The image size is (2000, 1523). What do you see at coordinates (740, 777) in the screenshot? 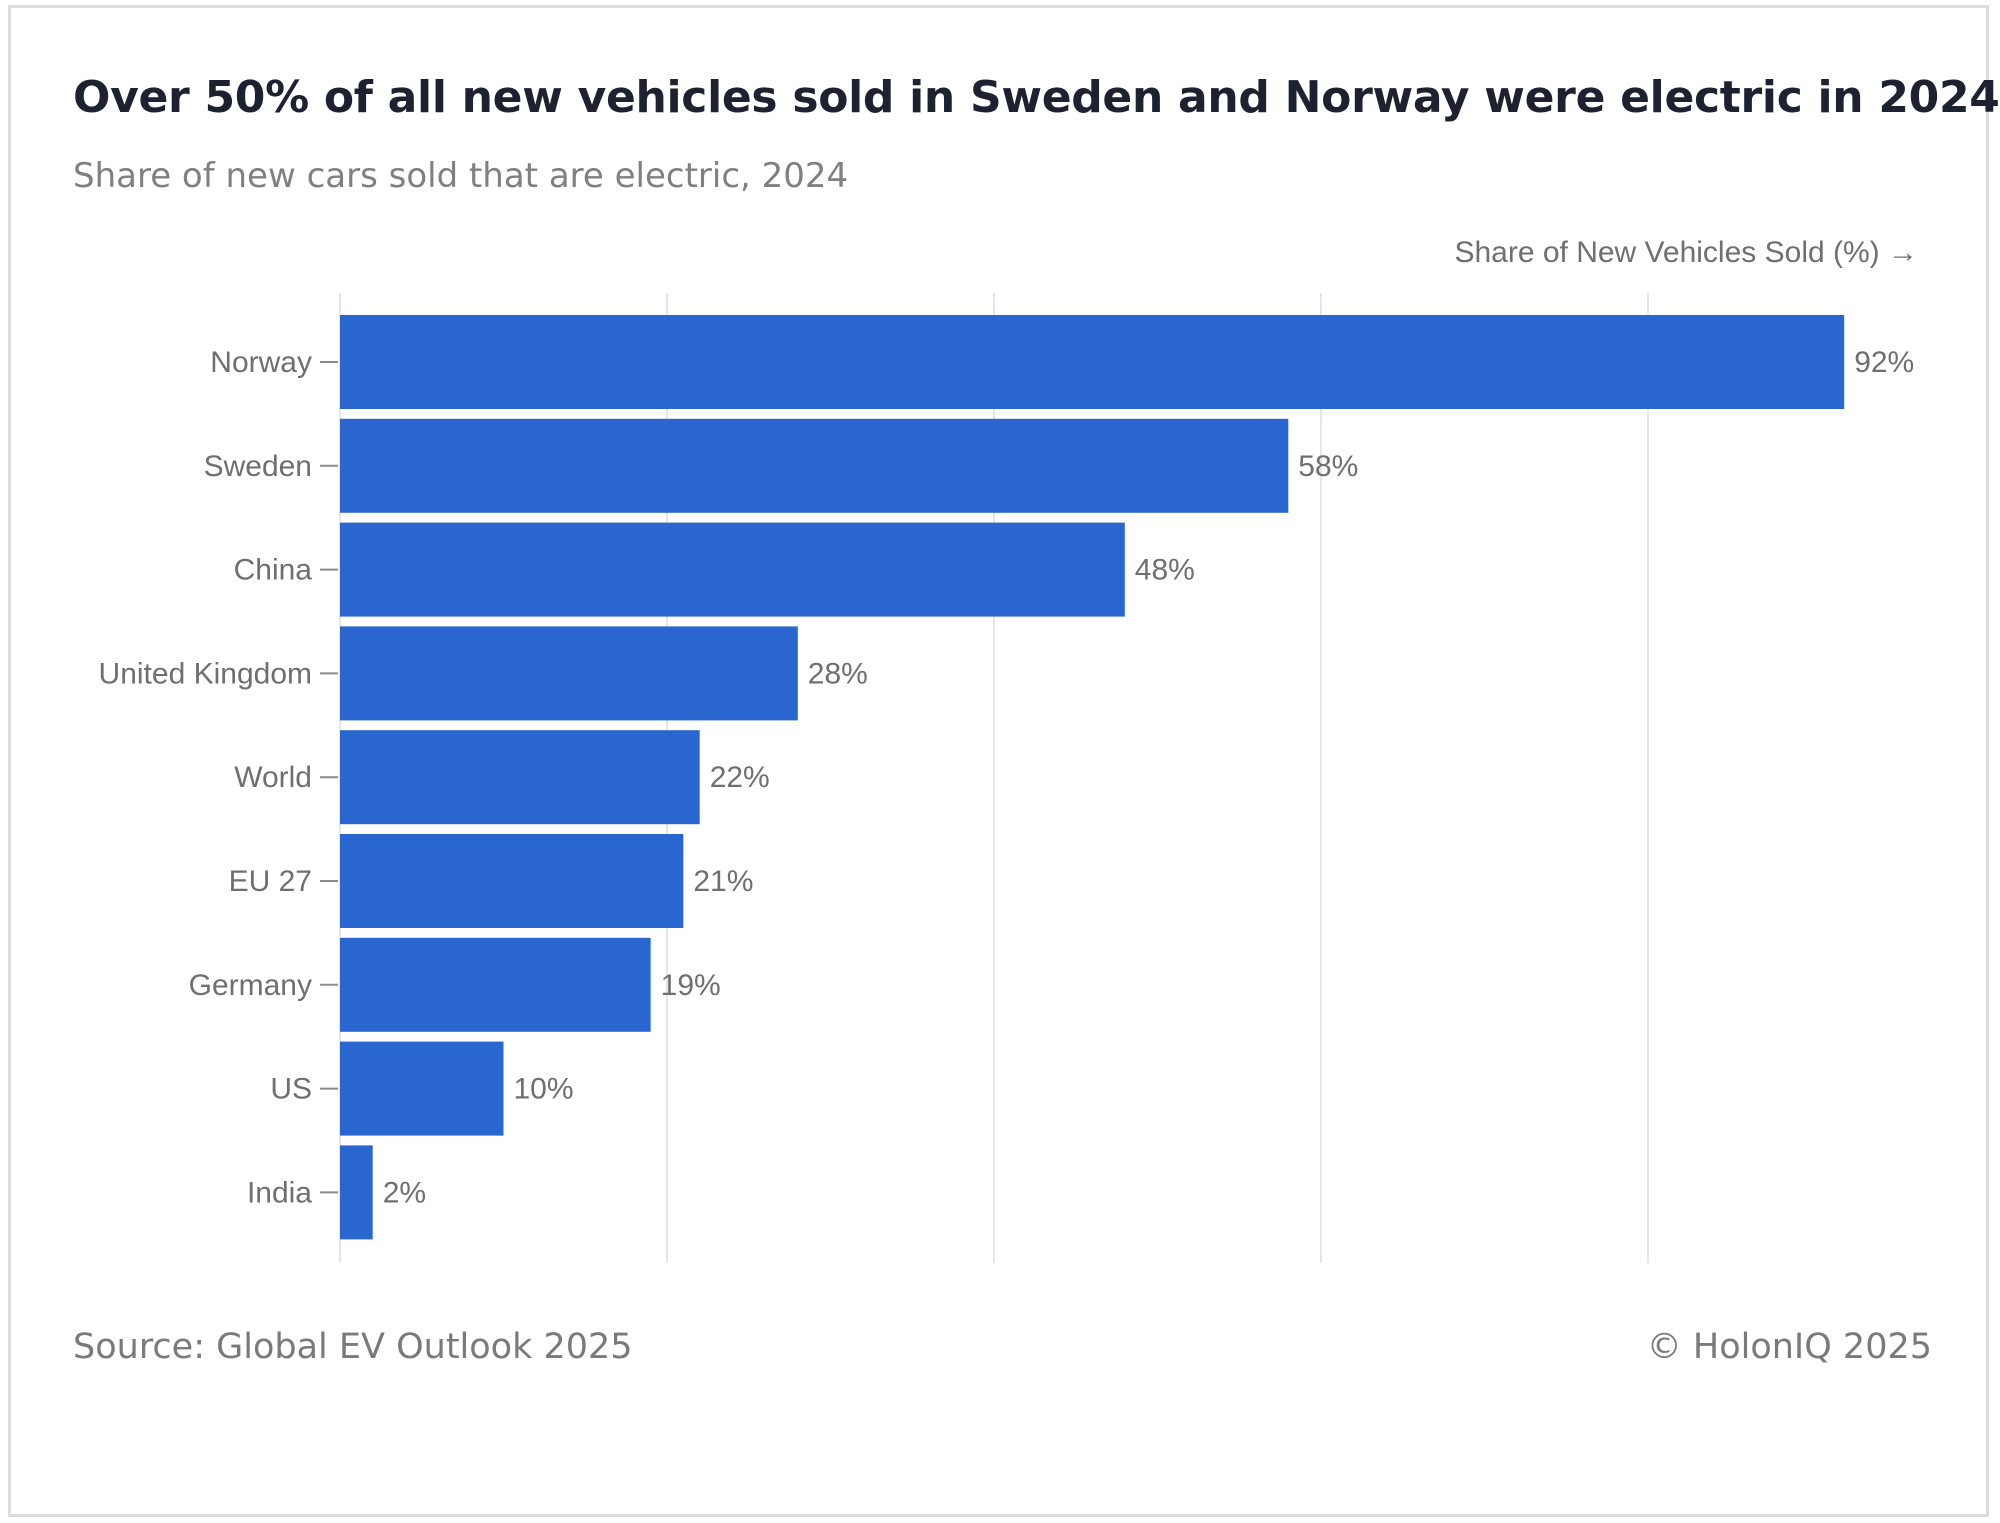
I see `value-label: 22%` at bounding box center [740, 777].